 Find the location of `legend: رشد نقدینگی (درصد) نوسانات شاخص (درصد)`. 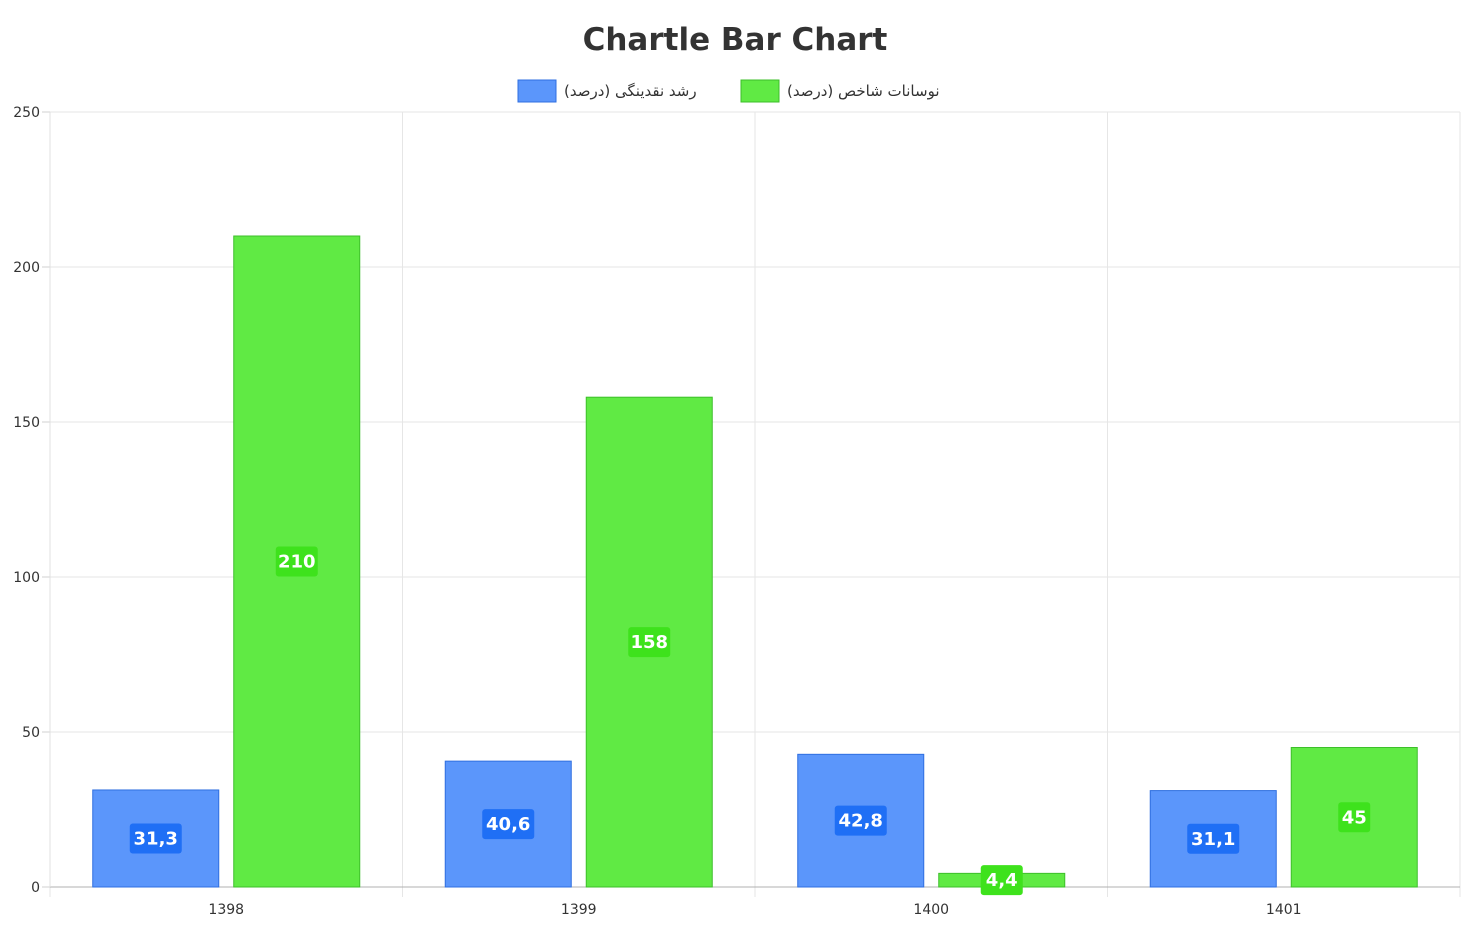

legend: رشد نقدینگی (درصد) نوسانات شاخص (درصد) is located at coordinates (728, 91).